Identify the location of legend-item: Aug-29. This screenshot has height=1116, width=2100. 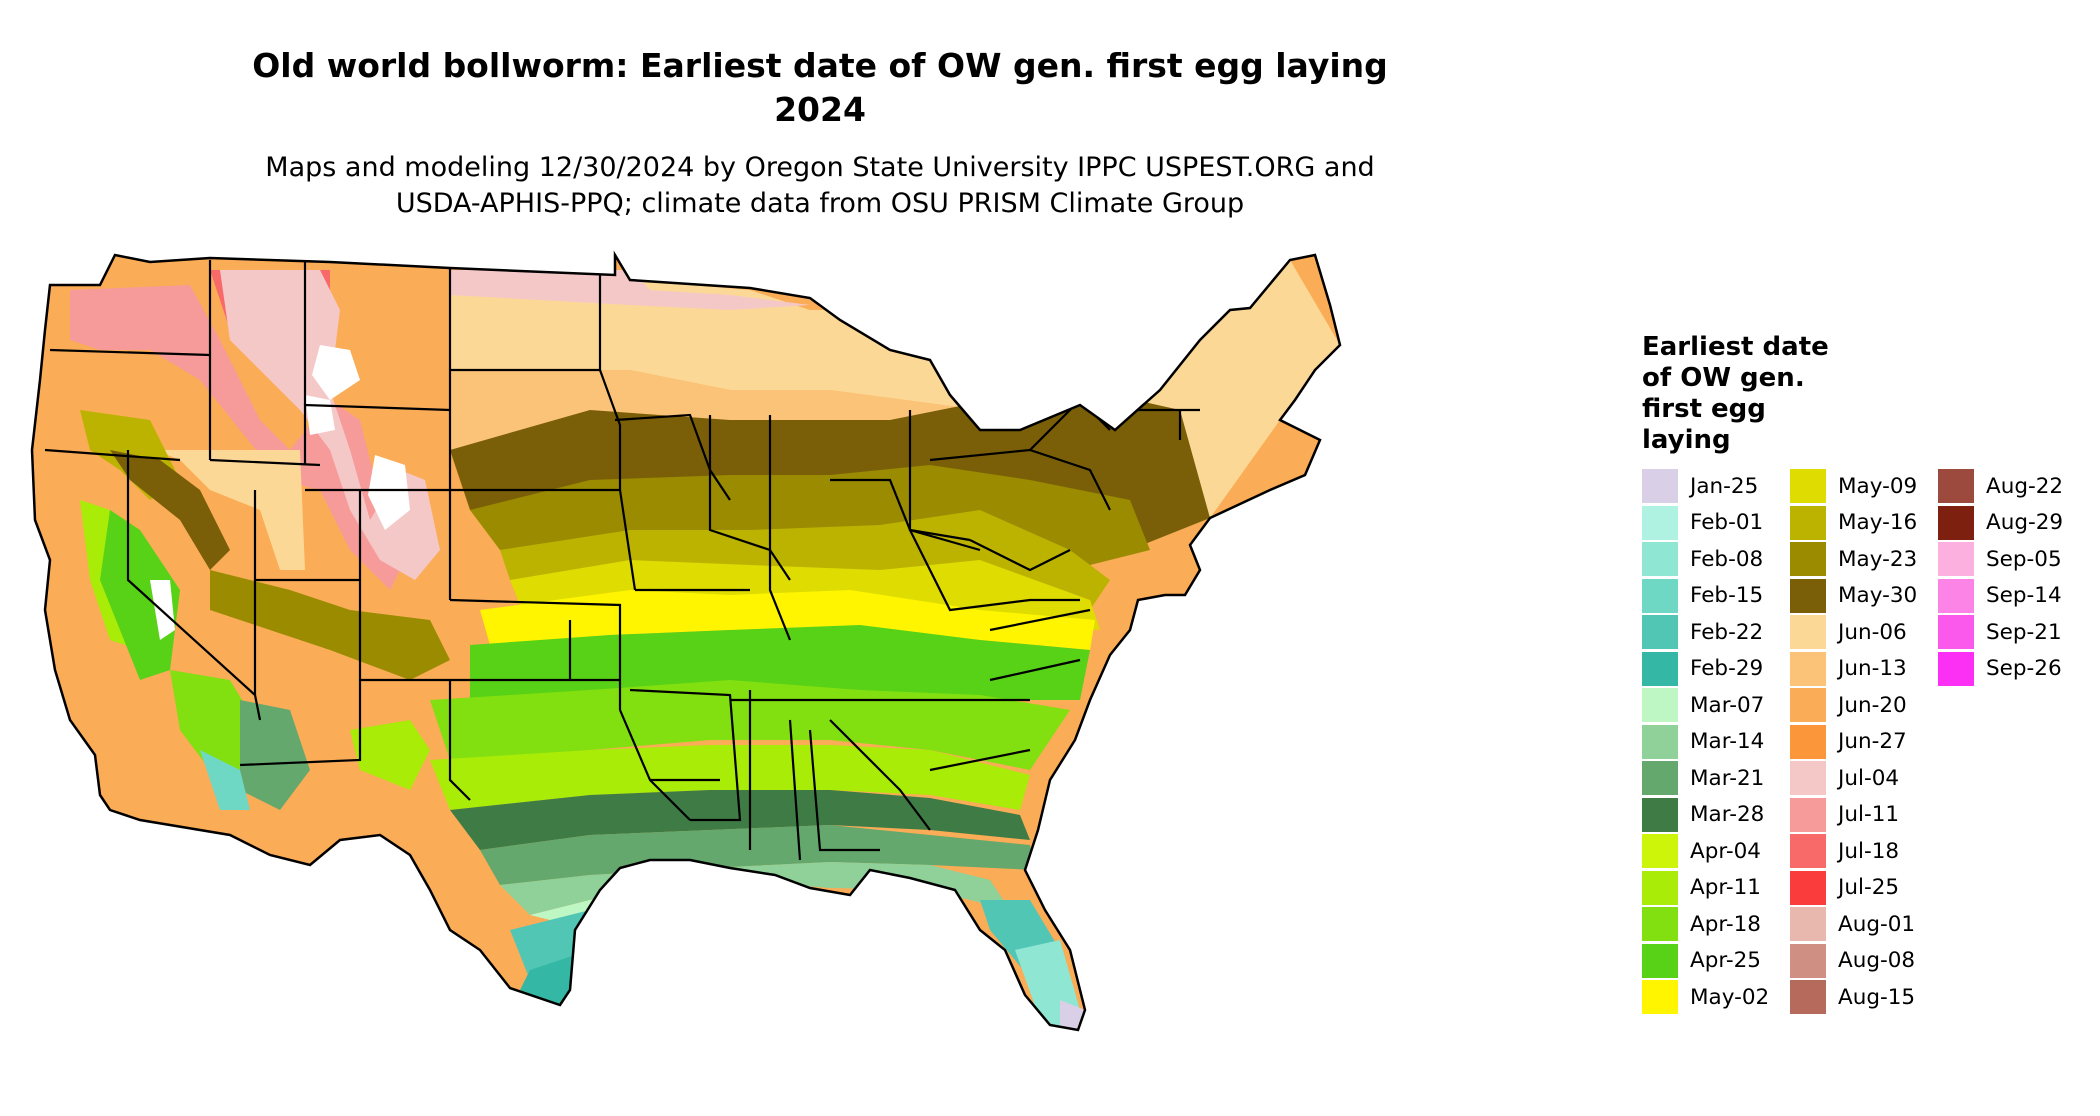
(2000, 523).